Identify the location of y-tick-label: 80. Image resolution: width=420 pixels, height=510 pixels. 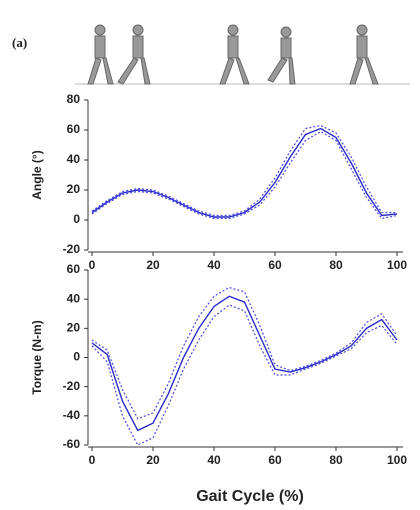
(74, 99).